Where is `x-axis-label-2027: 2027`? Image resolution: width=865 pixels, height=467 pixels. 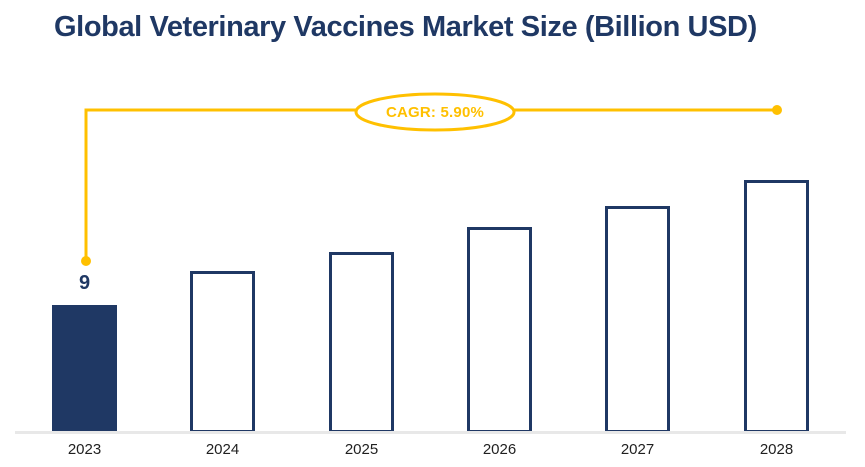 x-axis-label-2027: 2027 is located at coordinates (637, 449).